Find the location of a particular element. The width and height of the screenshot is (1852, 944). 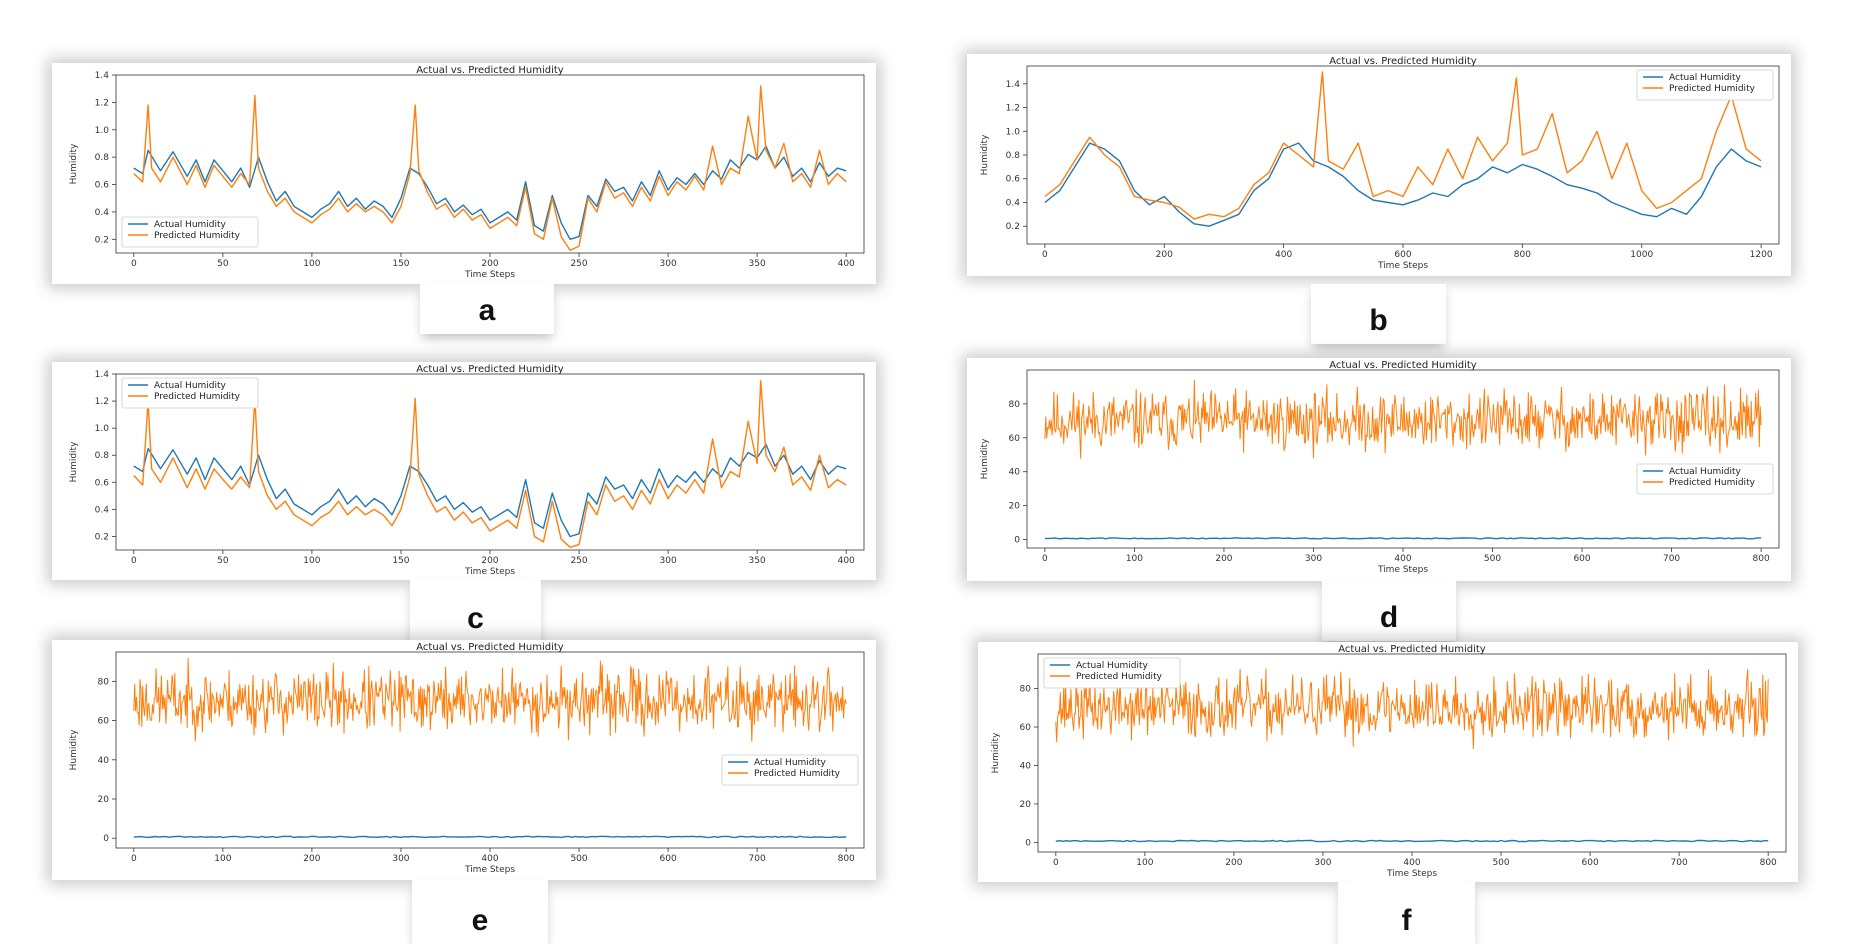

panel-label-e: e is located at coordinates (480, 912).